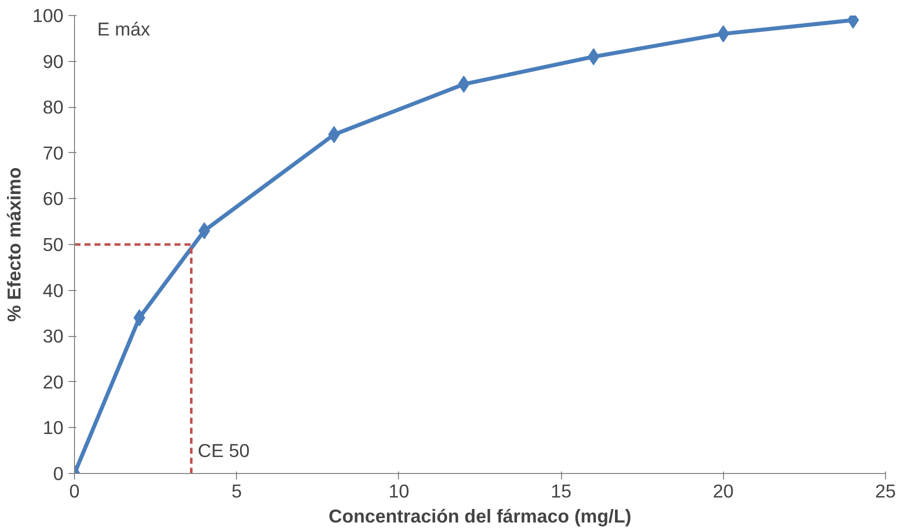  What do you see at coordinates (399, 491) in the screenshot?
I see `x-tick-label: 10` at bounding box center [399, 491].